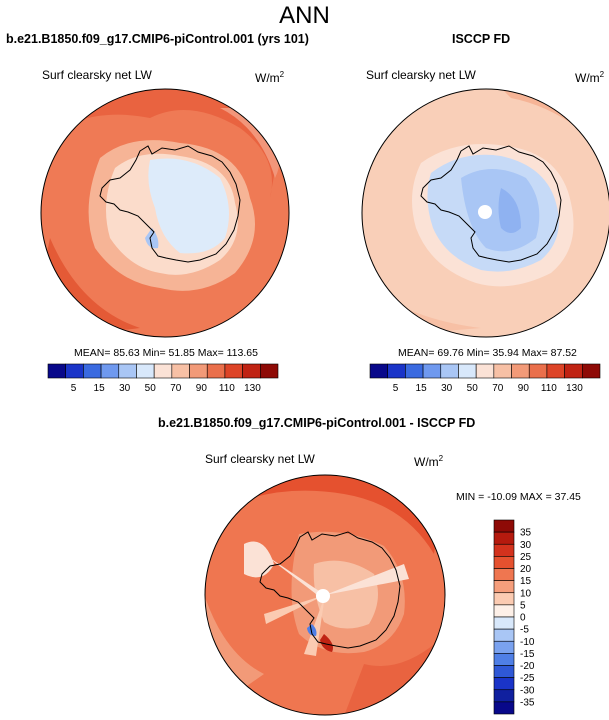  I want to click on diff-colorbar-label: -35, so click(527, 702).